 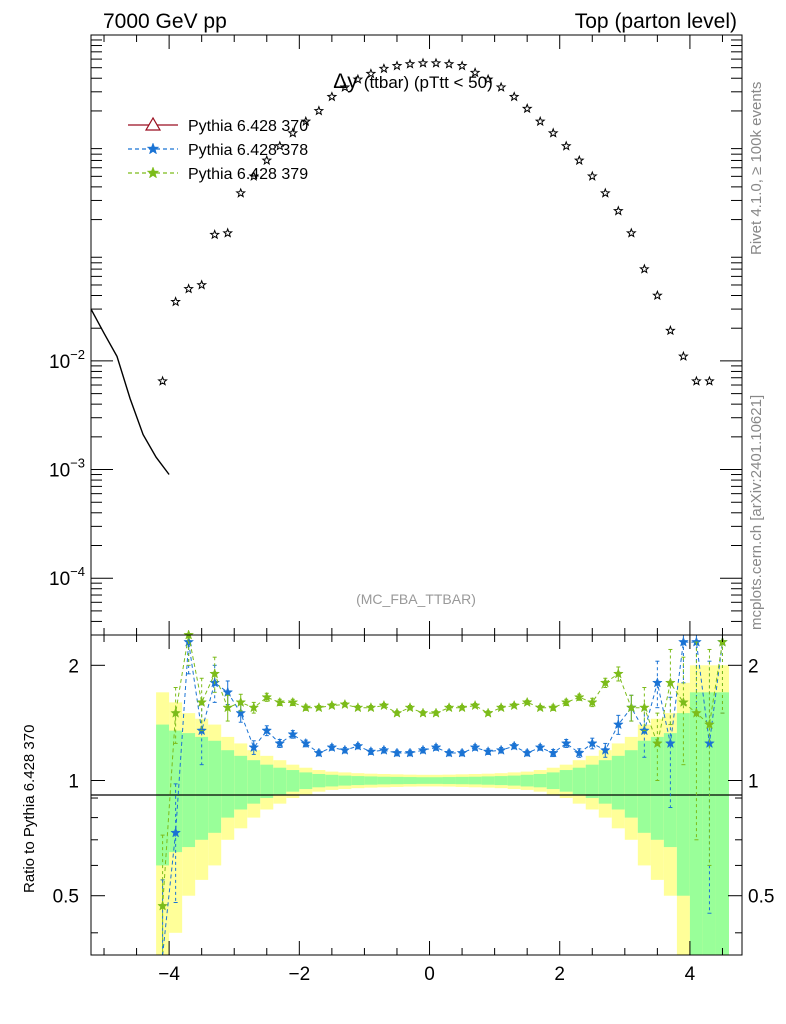 What do you see at coordinates (690, 974) in the screenshot?
I see `ratio-x-tick-label: 4` at bounding box center [690, 974].